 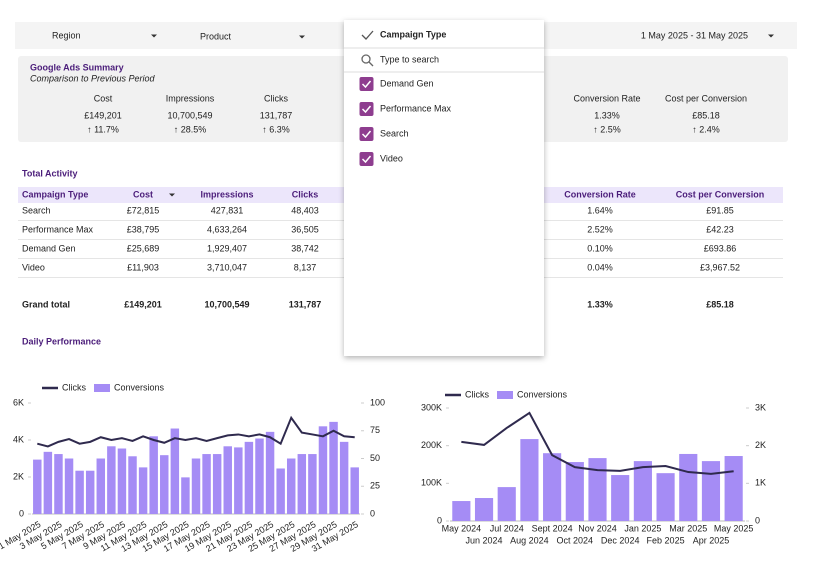 What do you see at coordinates (600, 267) in the screenshot?
I see `table-cell: 0.04%` at bounding box center [600, 267].